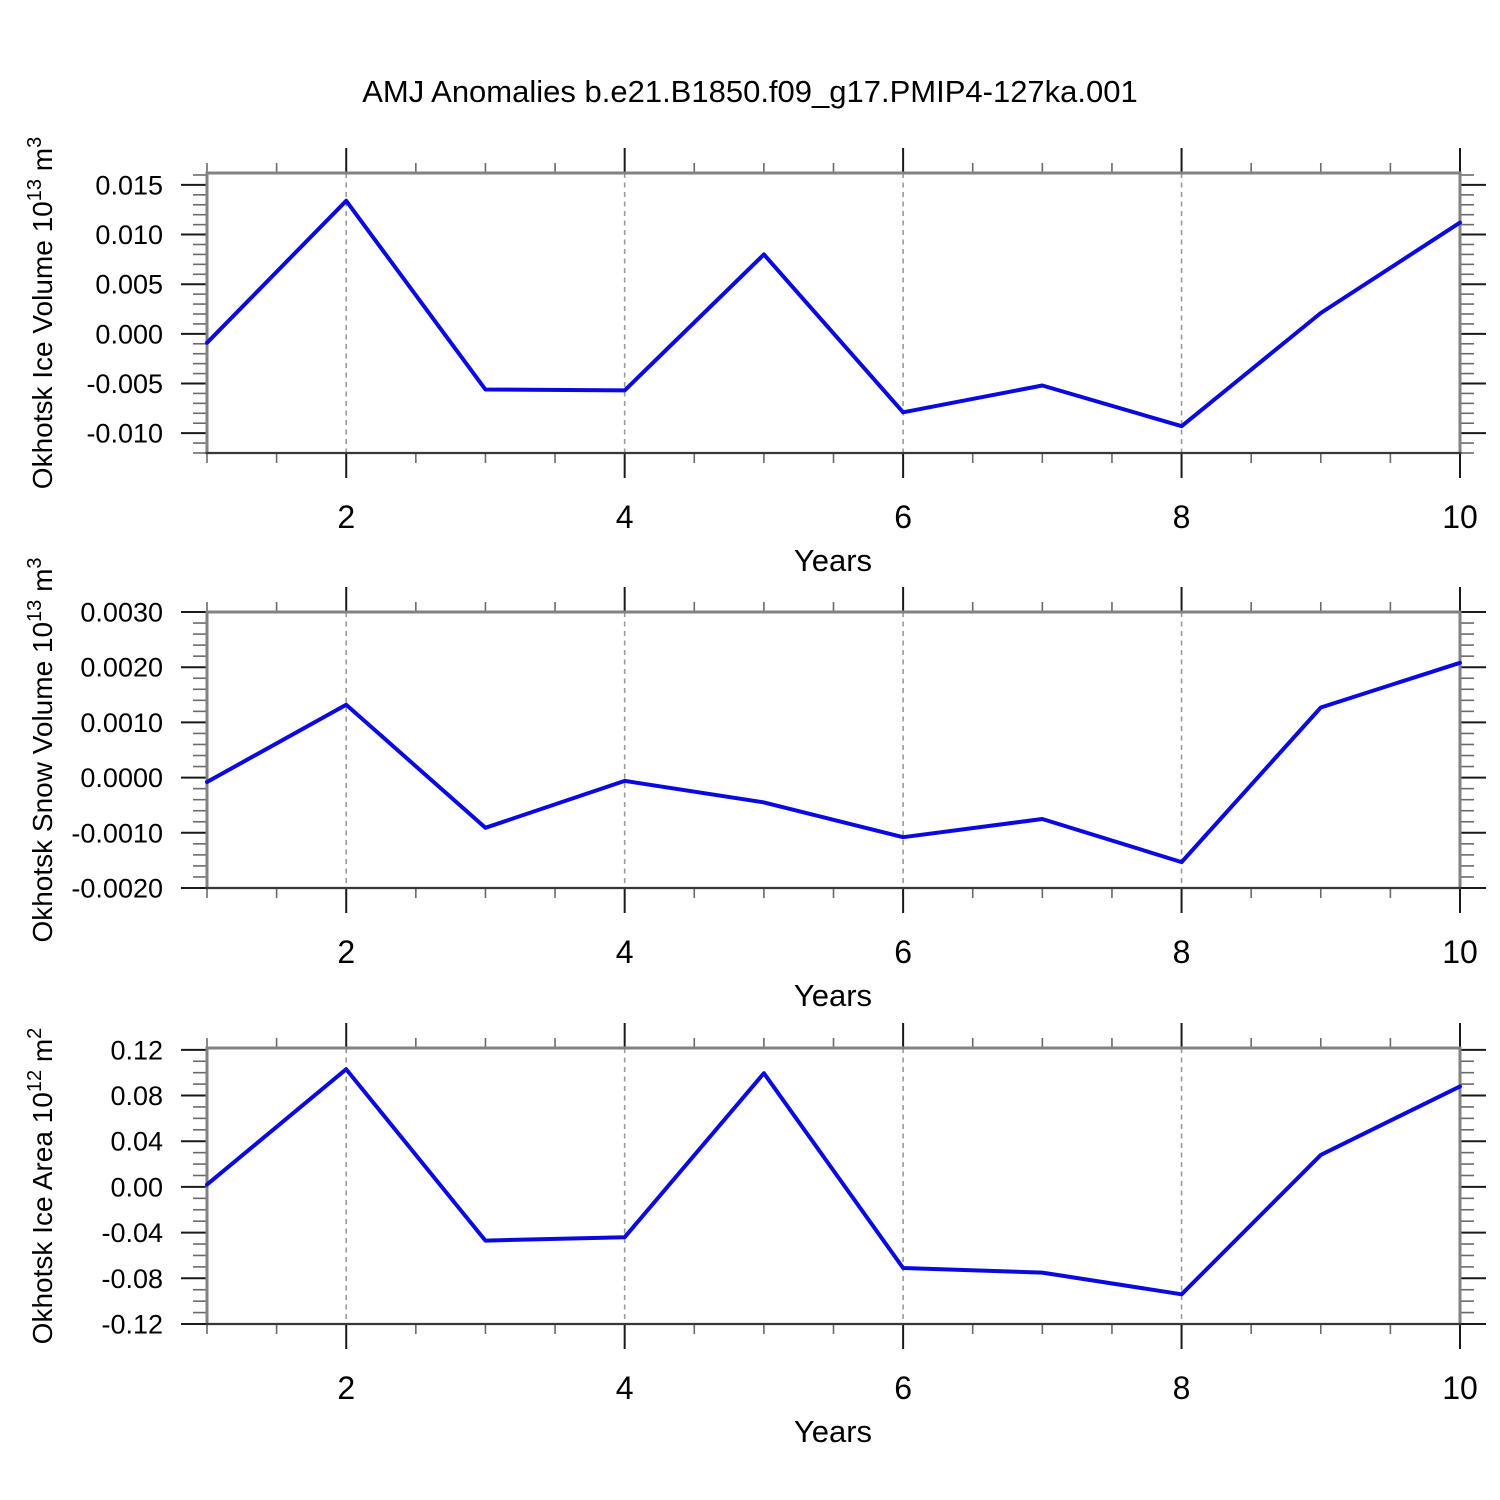 Image resolution: width=1500 pixels, height=1500 pixels. I want to click on y-axis-title-text: Okhotsk Ice Volume 10, so click(42, 345).